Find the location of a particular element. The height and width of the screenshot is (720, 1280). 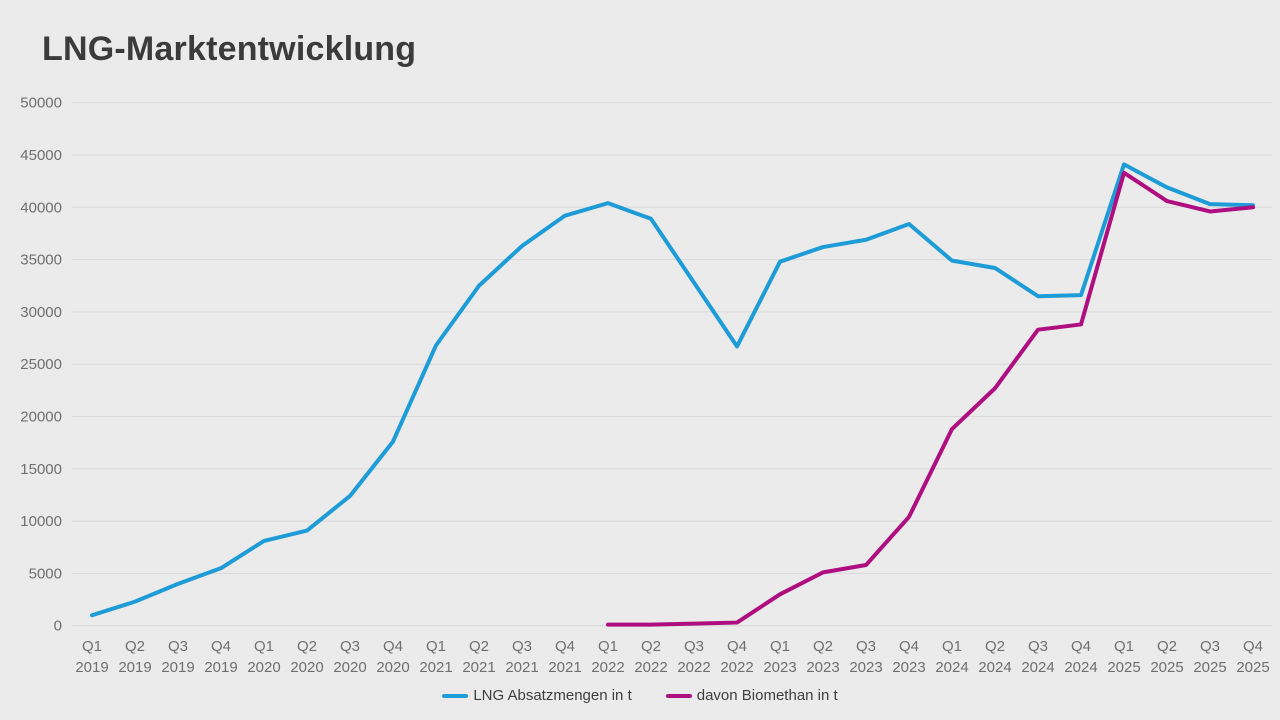

legend-item-biomethan: davon Biomethan in t is located at coordinates (751, 695).